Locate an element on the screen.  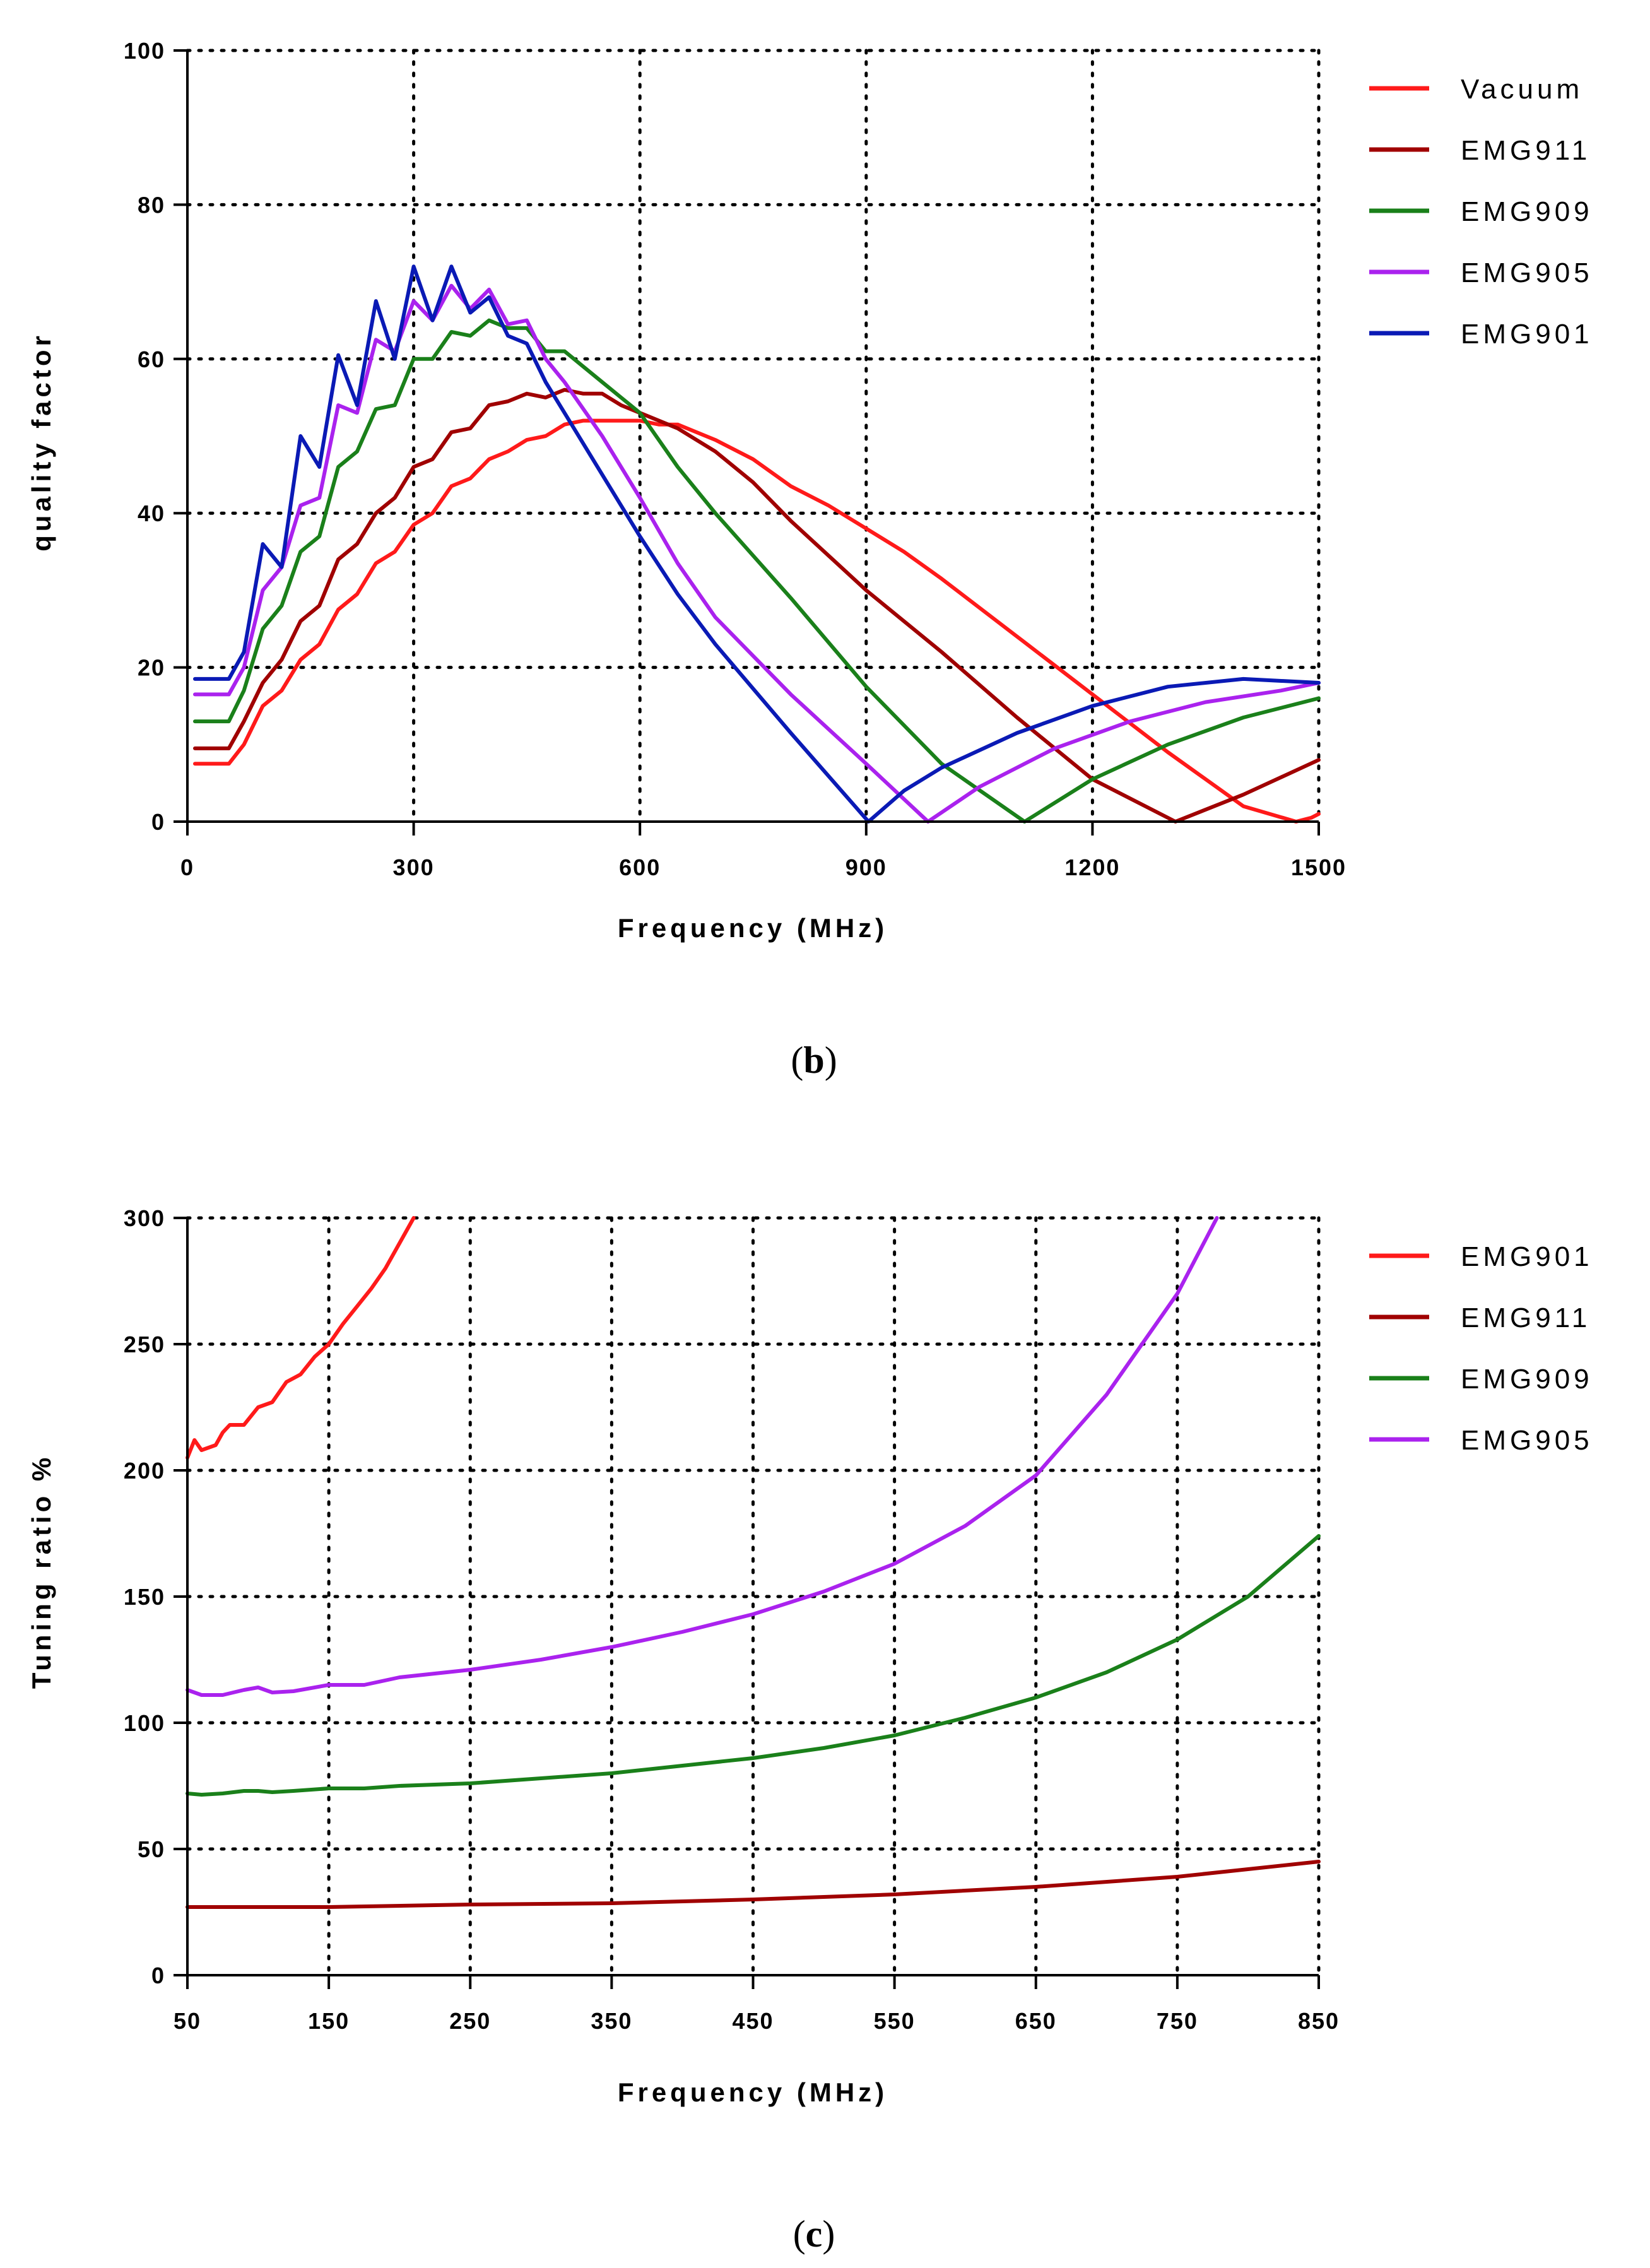
x-tick-label: 600 is located at coordinates (640, 867).